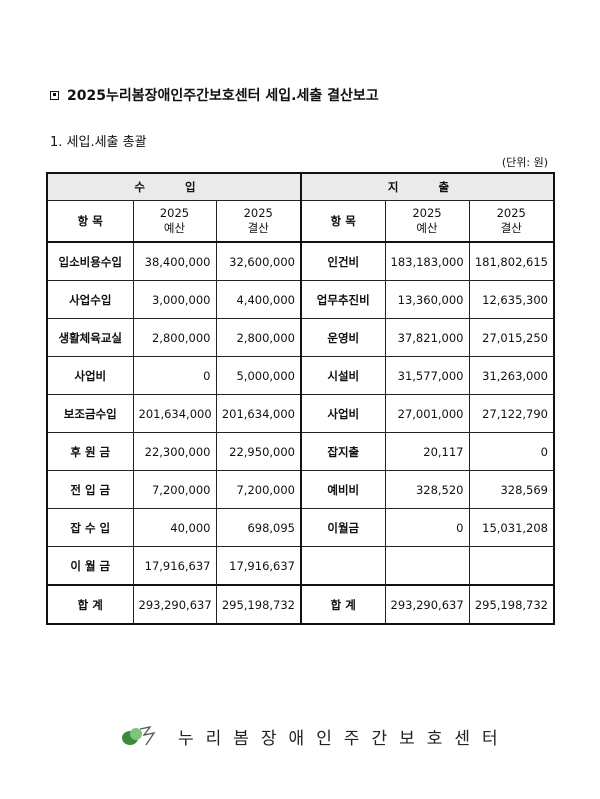  I want to click on expense-item: 시설비, so click(343, 375).